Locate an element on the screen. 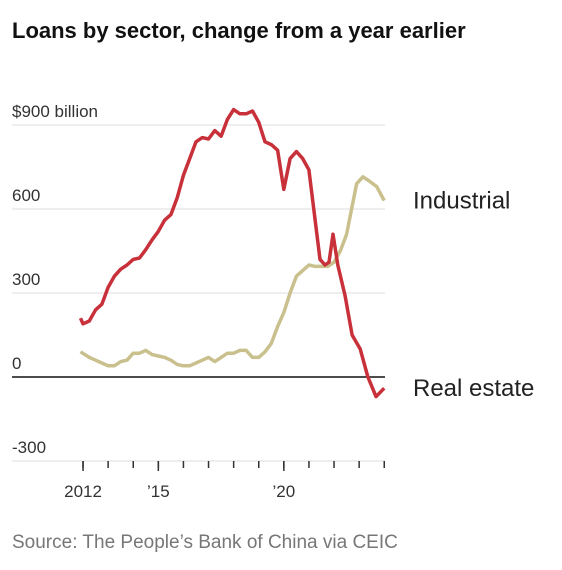 The image size is (562, 570). series-label: Industrial is located at coordinates (461, 201).